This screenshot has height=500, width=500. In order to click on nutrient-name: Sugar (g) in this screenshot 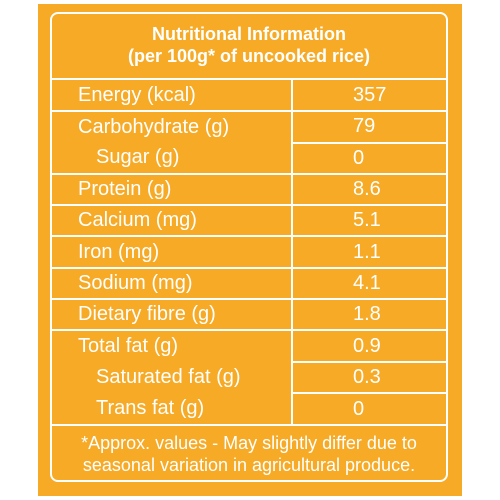, I will do `click(172, 158)`.